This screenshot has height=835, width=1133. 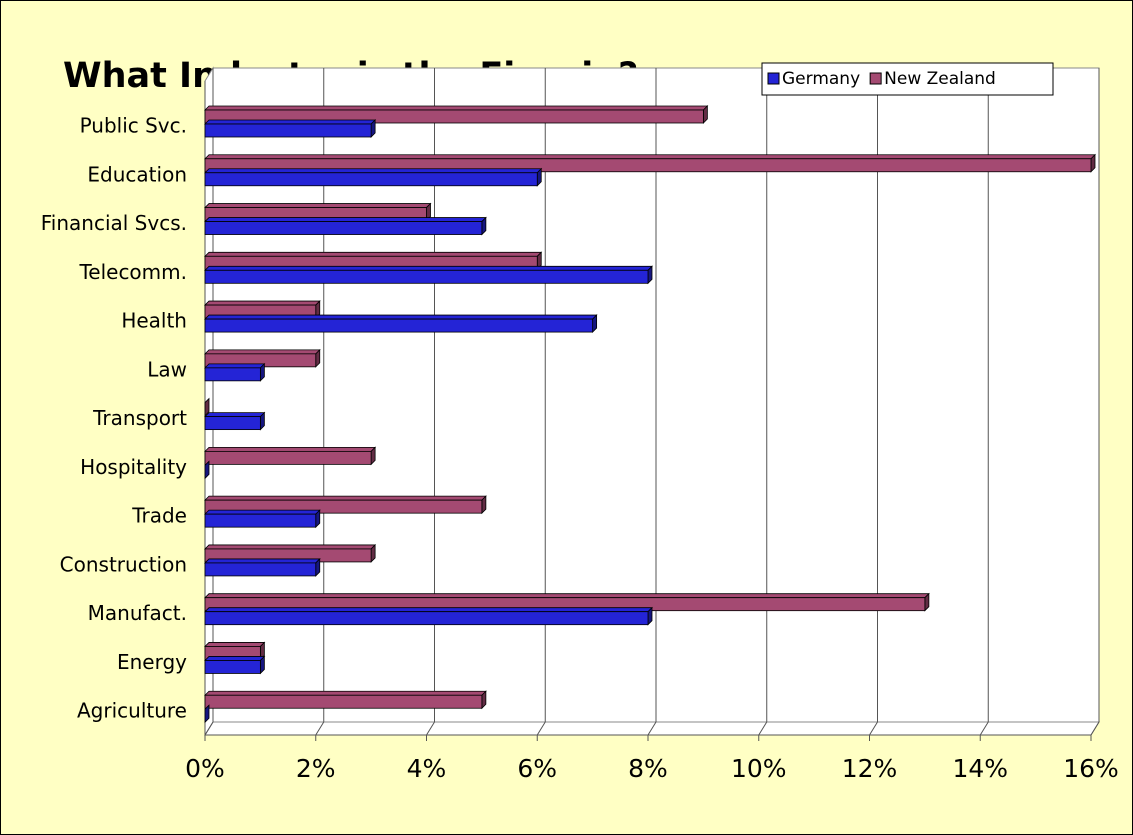 What do you see at coordinates (1091, 768) in the screenshot?
I see `x-tick-label: 16%` at bounding box center [1091, 768].